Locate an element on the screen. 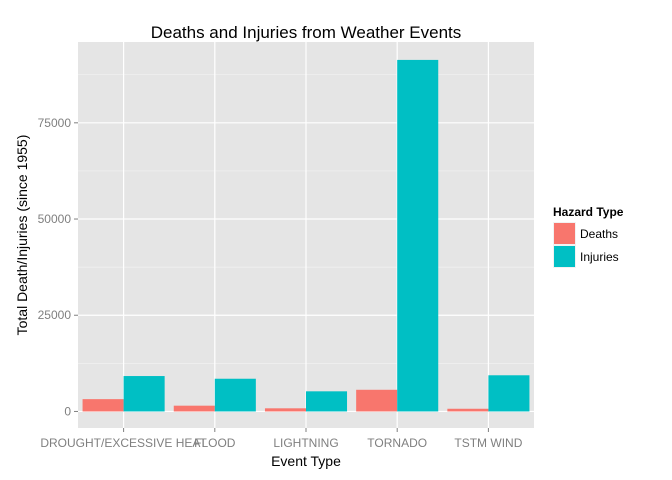  x-tick-label: DROUGHT/EXCESSIVE HEAT is located at coordinates (123, 443).